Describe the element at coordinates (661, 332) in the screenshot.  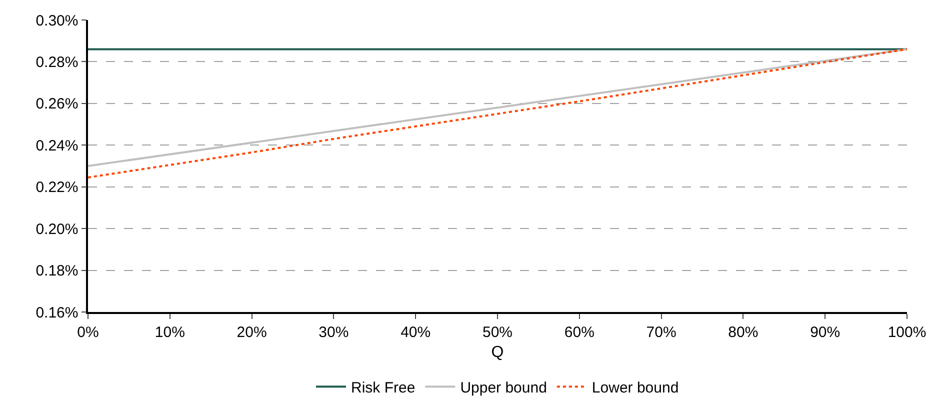
I see `x-tick-label: 70%` at that location.